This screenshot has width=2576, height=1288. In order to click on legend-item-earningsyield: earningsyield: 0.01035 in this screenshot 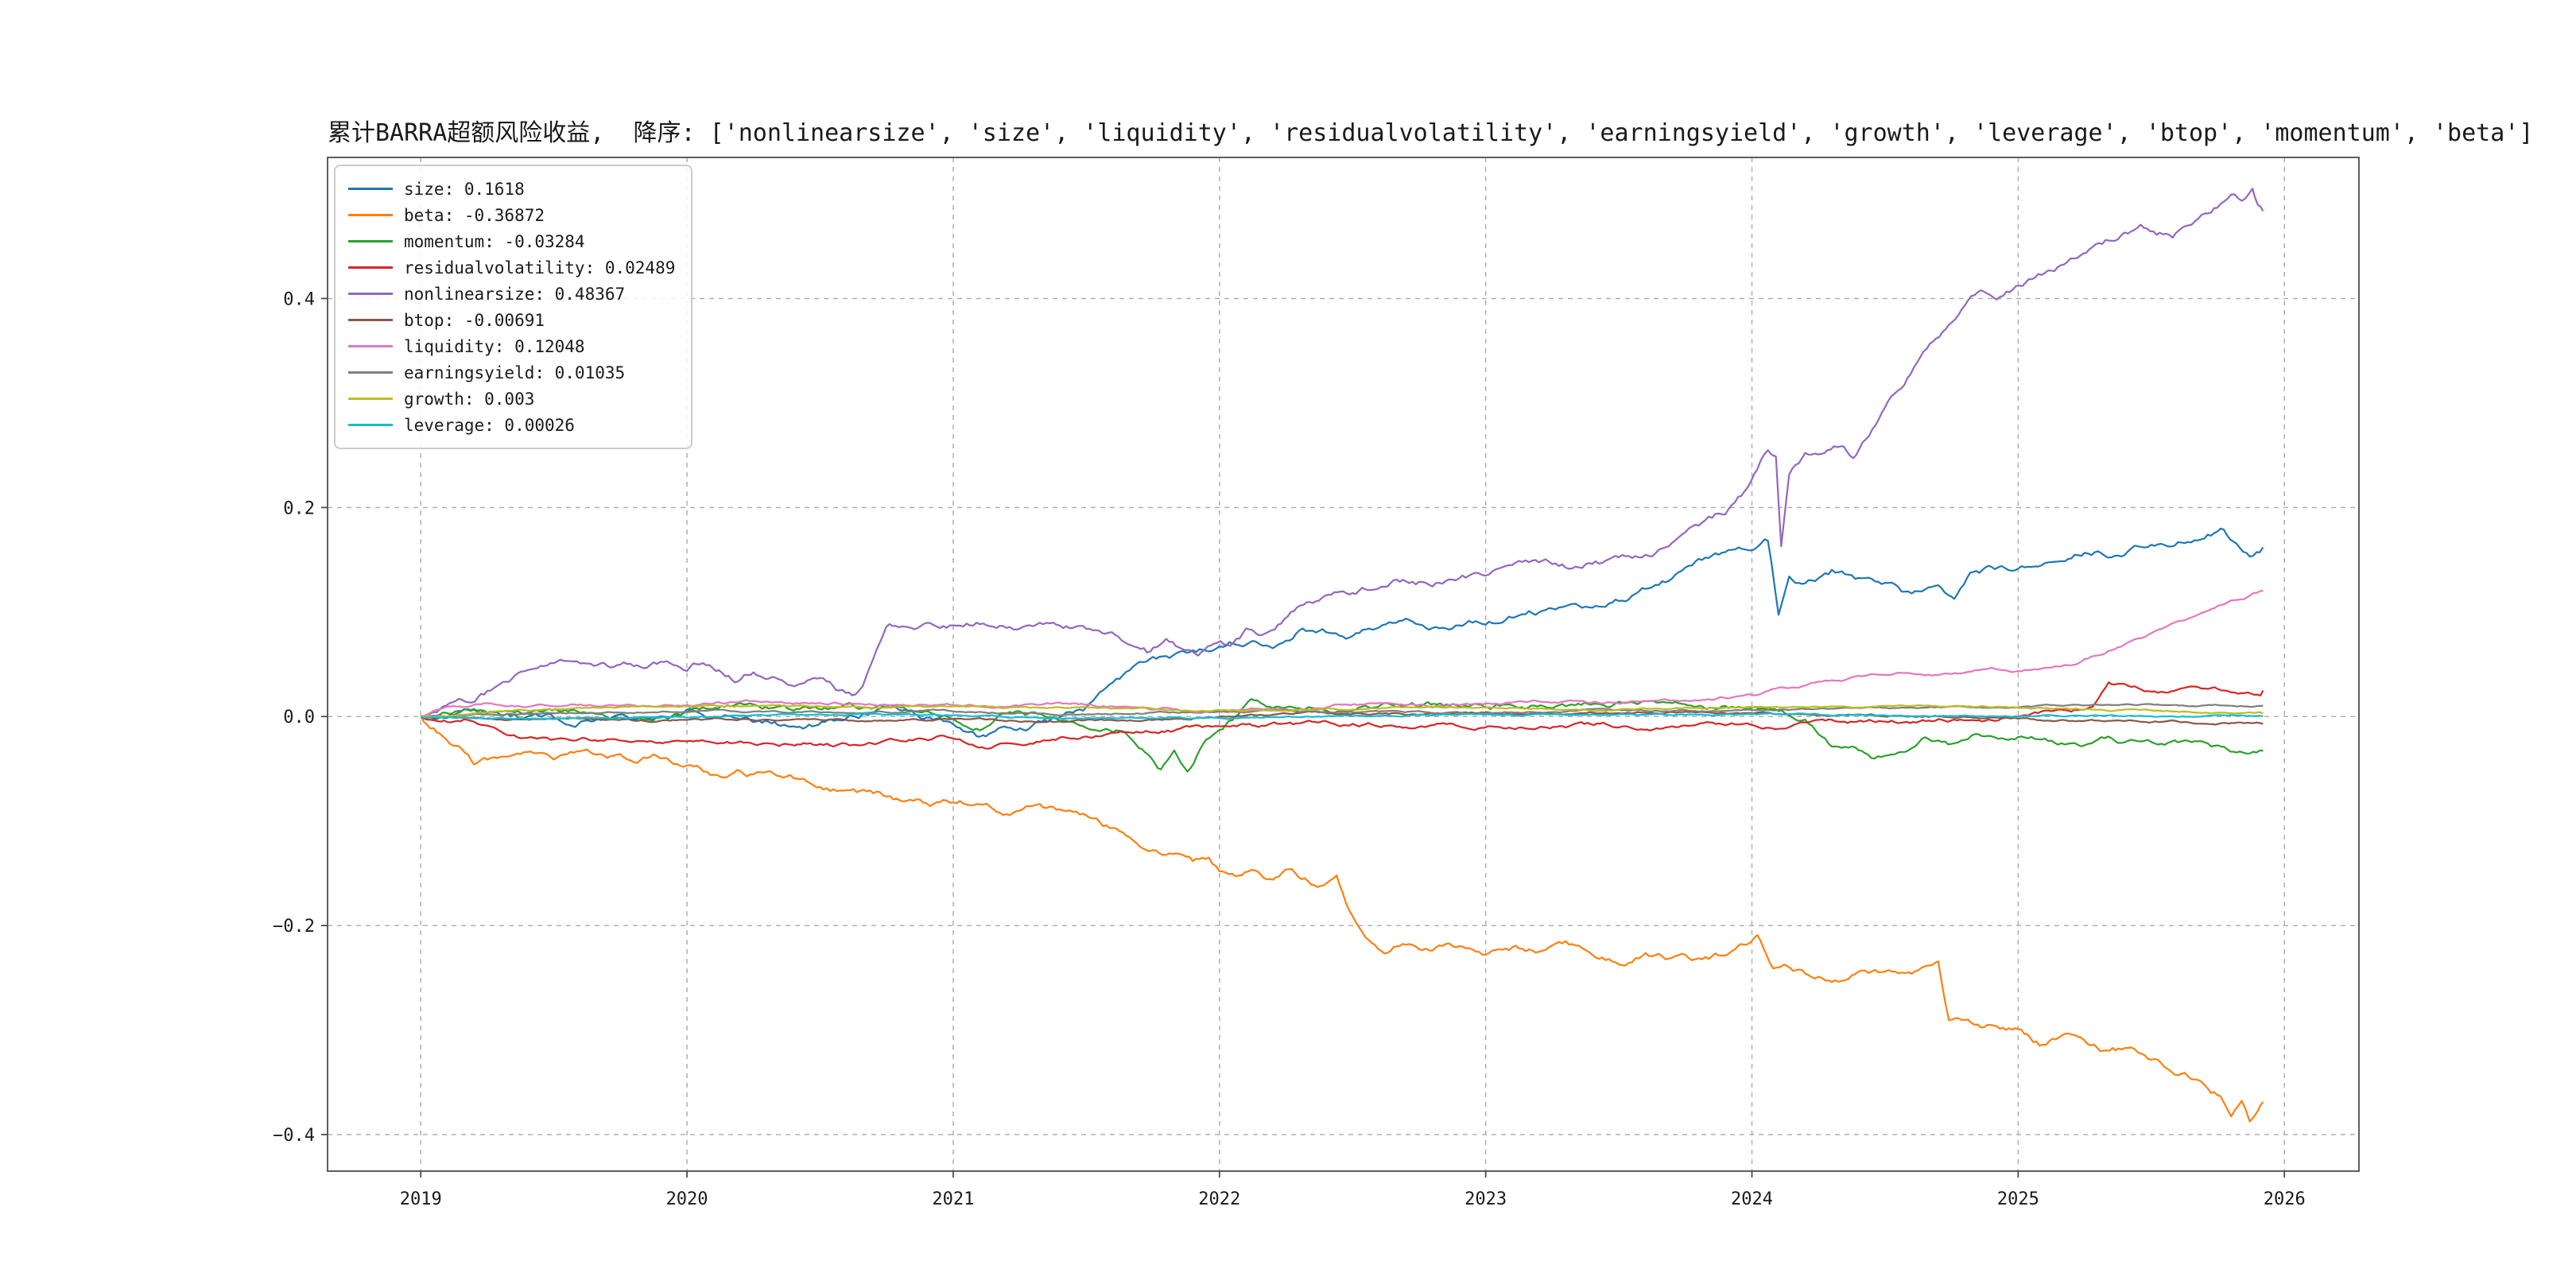, I will do `click(512, 373)`.